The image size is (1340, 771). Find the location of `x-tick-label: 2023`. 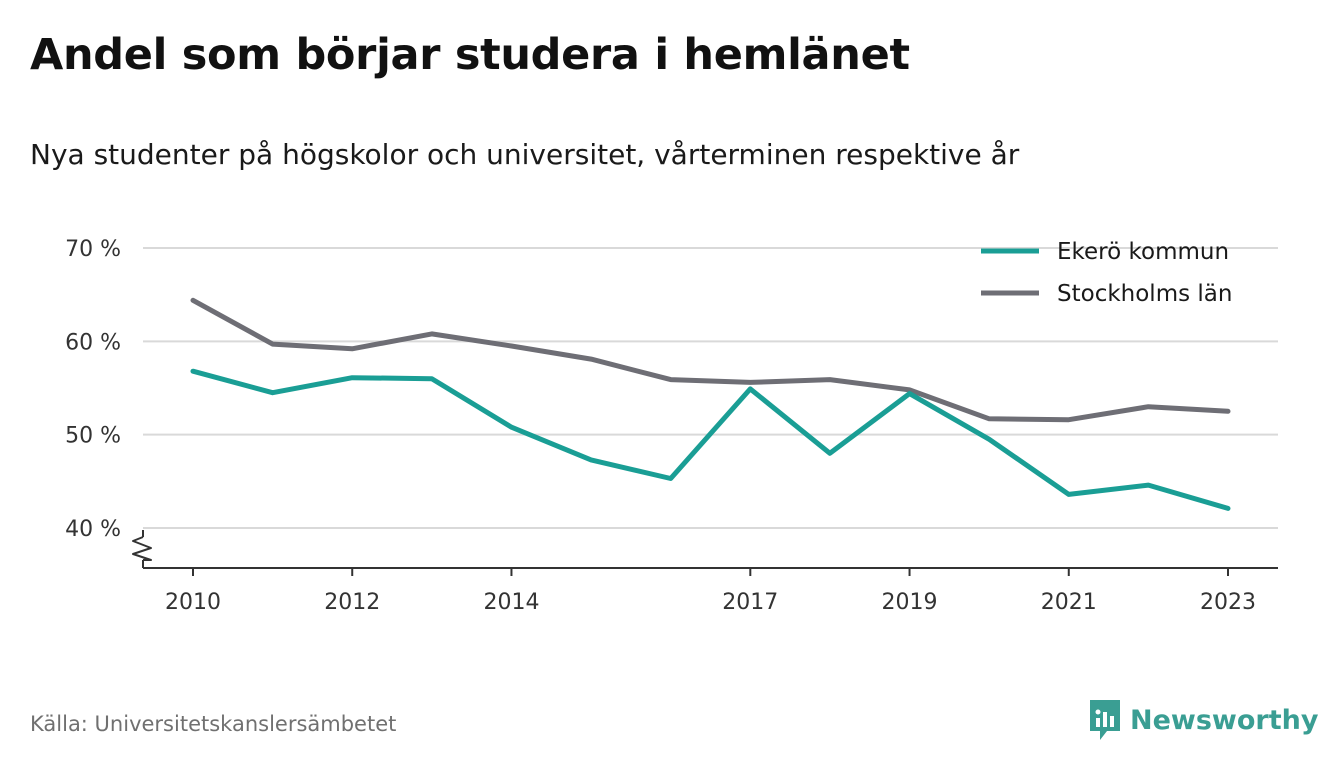

x-tick-label: 2023 is located at coordinates (1228, 602).